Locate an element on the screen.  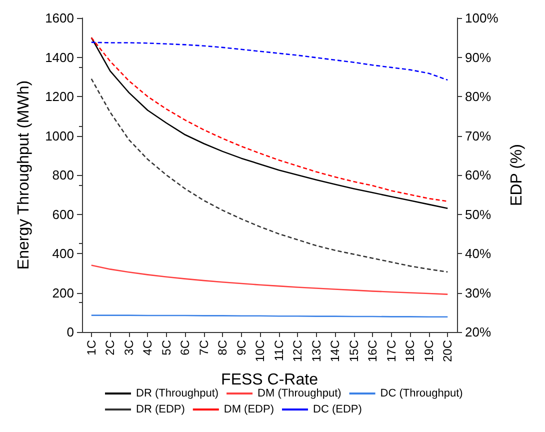
y2-tick-label: 60% is located at coordinates (478, 175).